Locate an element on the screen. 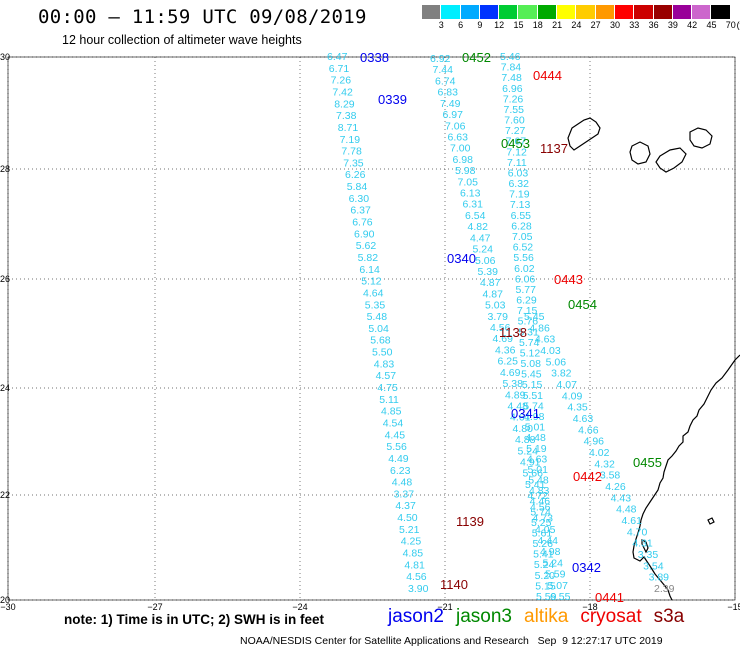  swh-value-track-d: 4.35 is located at coordinates (577, 408).